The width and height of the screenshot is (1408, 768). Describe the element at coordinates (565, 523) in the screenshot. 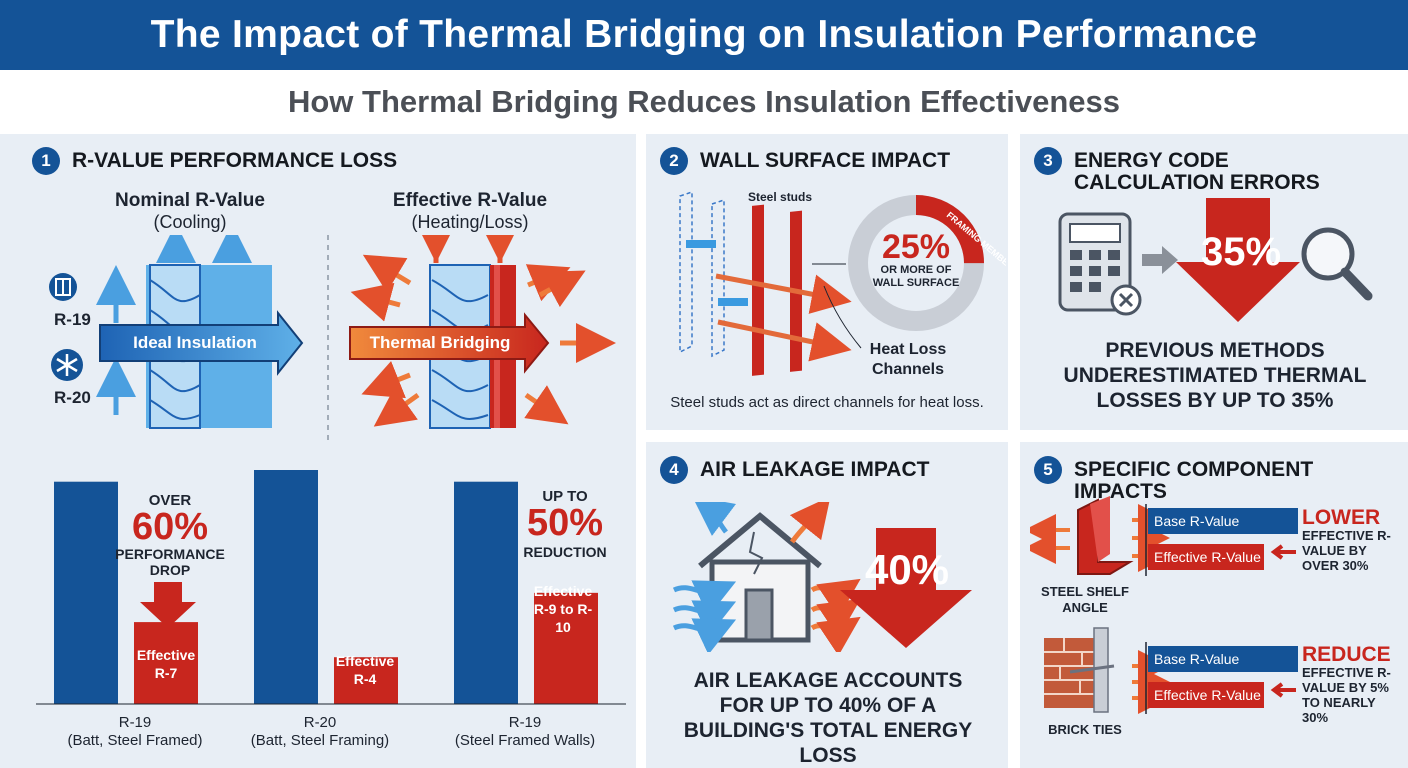

I see `callout-3-big: 50%` at that location.